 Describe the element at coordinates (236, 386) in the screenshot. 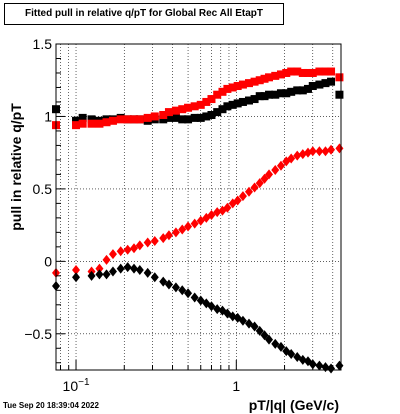

I see `x-tick-label: 1` at that location.